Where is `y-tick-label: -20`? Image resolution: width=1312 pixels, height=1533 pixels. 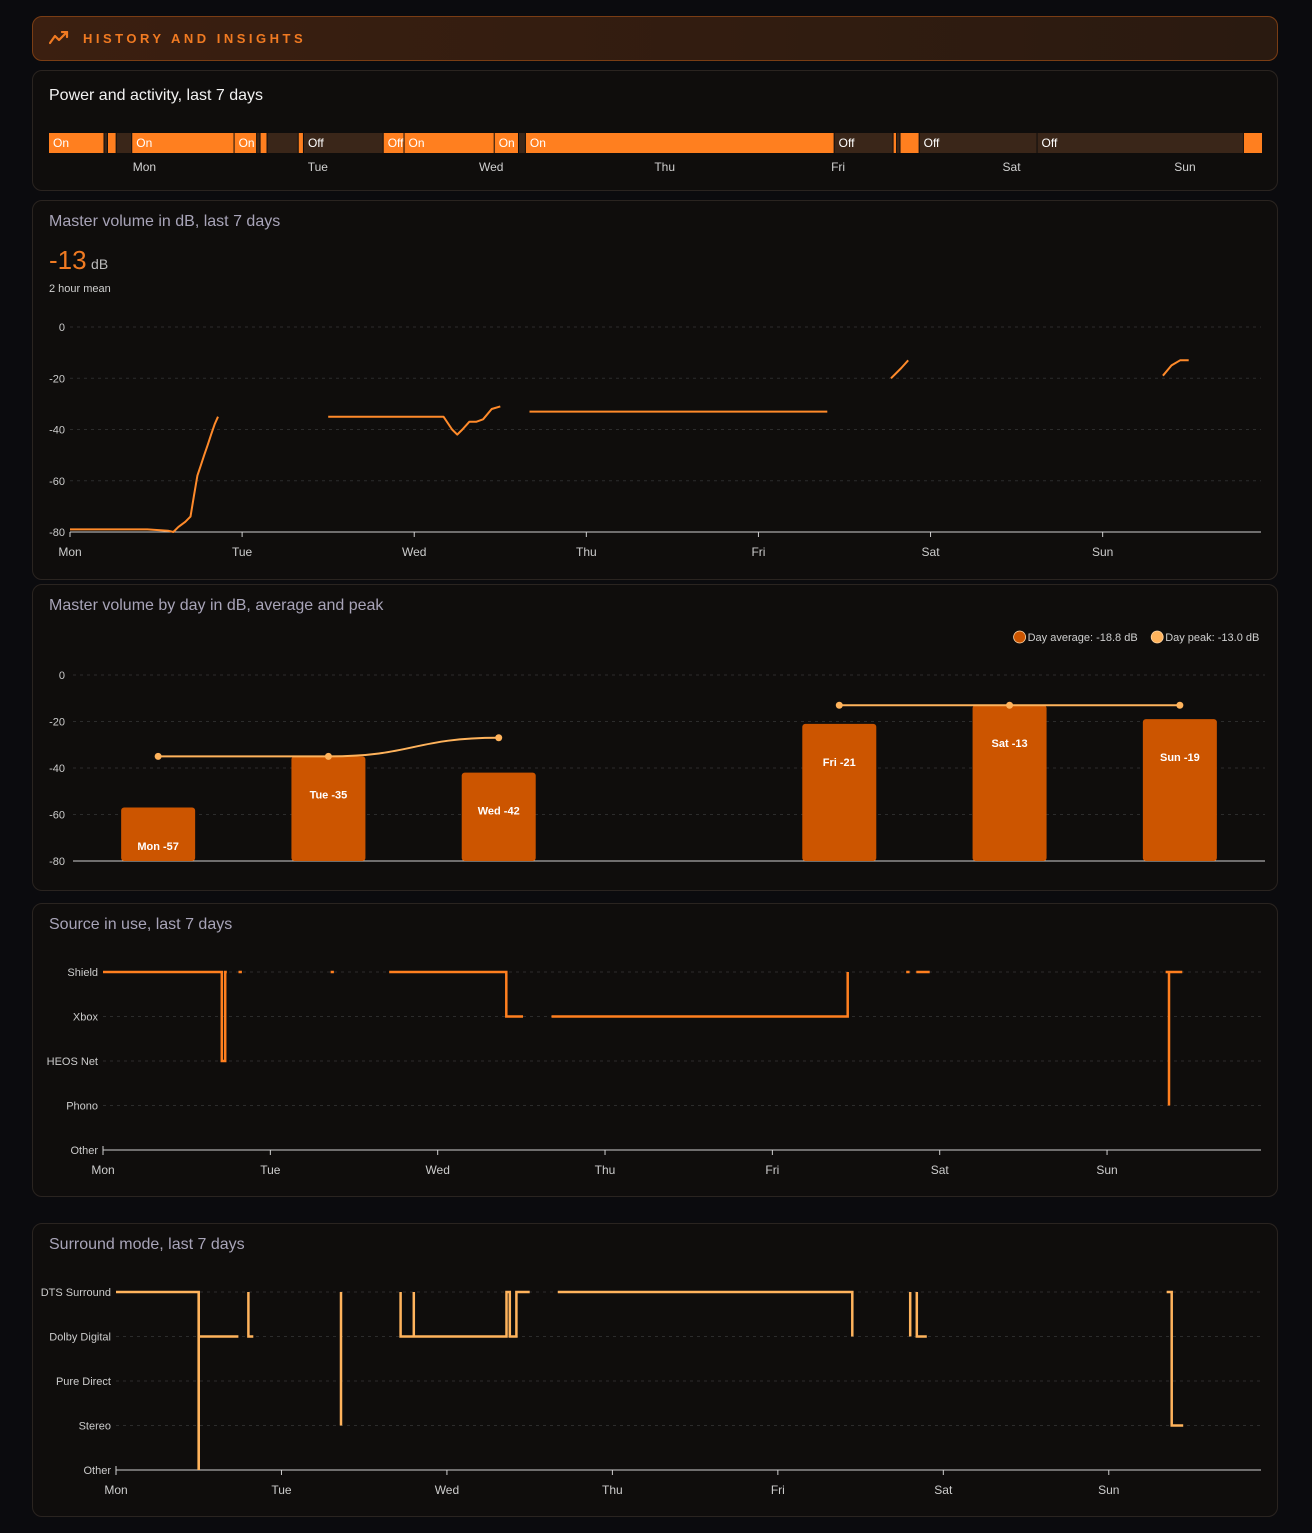
y-tick-label: -20 is located at coordinates (57, 379).